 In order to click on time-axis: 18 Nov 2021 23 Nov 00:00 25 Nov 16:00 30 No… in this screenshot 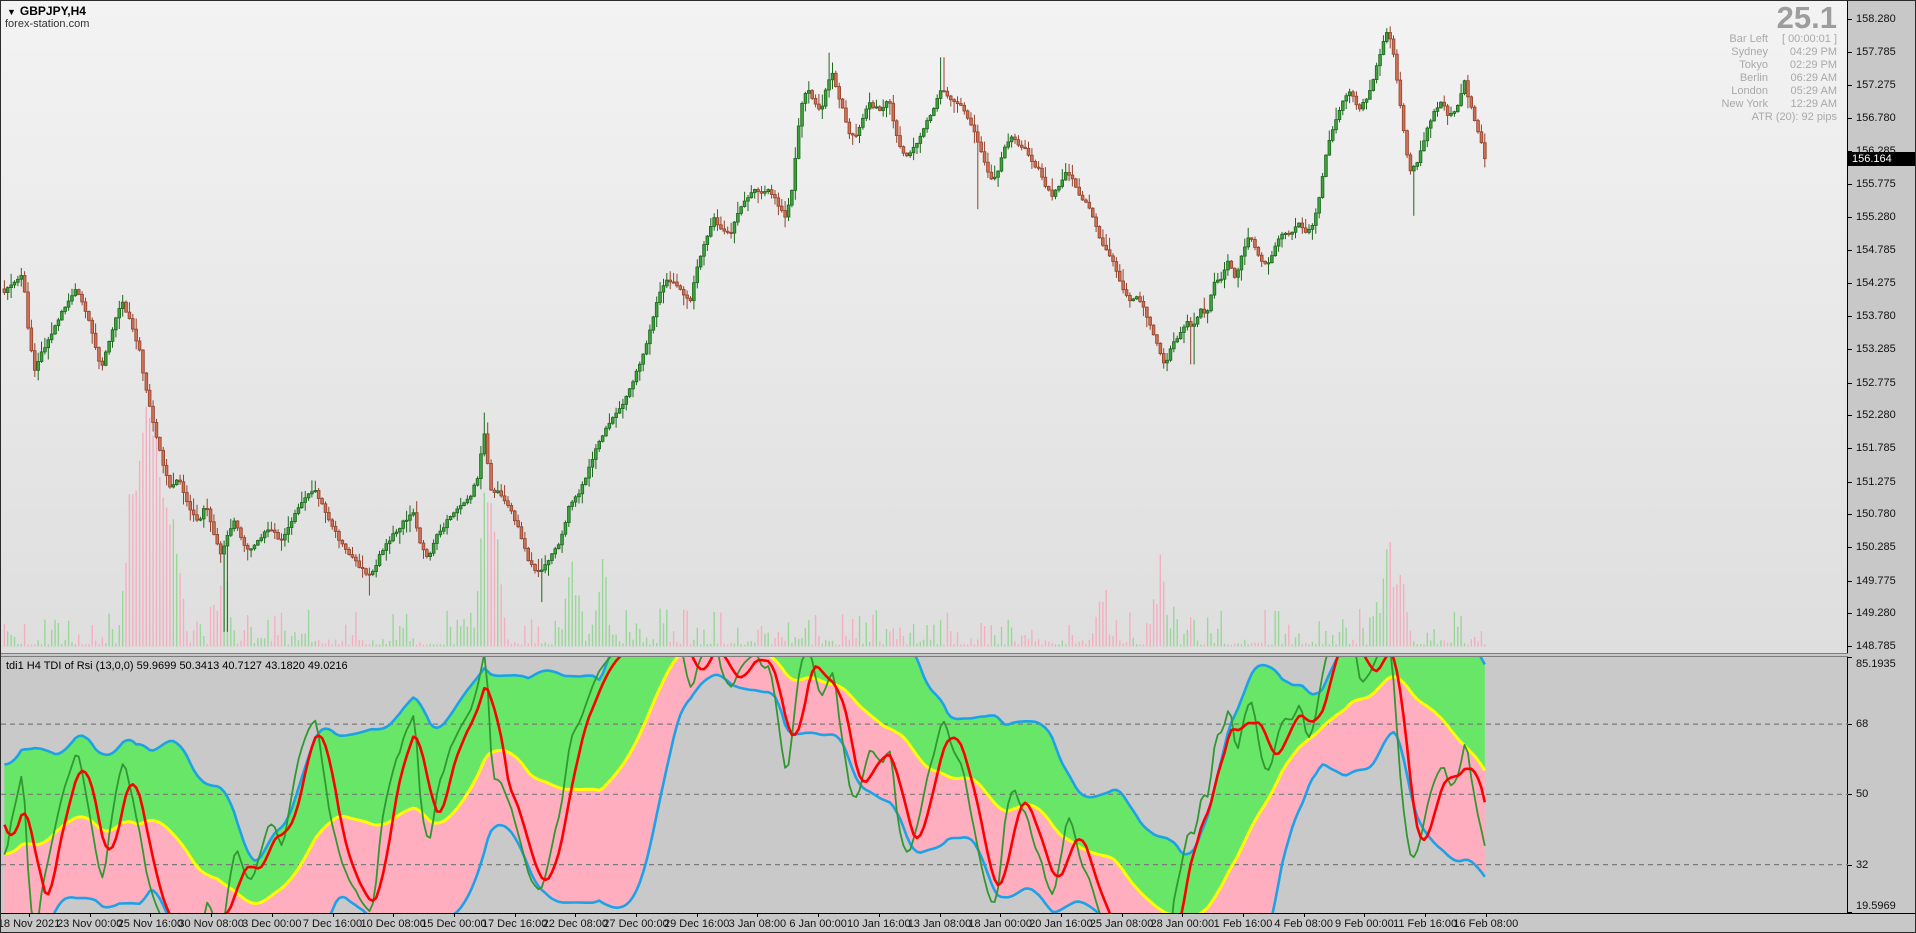, I will do `click(958, 922)`.